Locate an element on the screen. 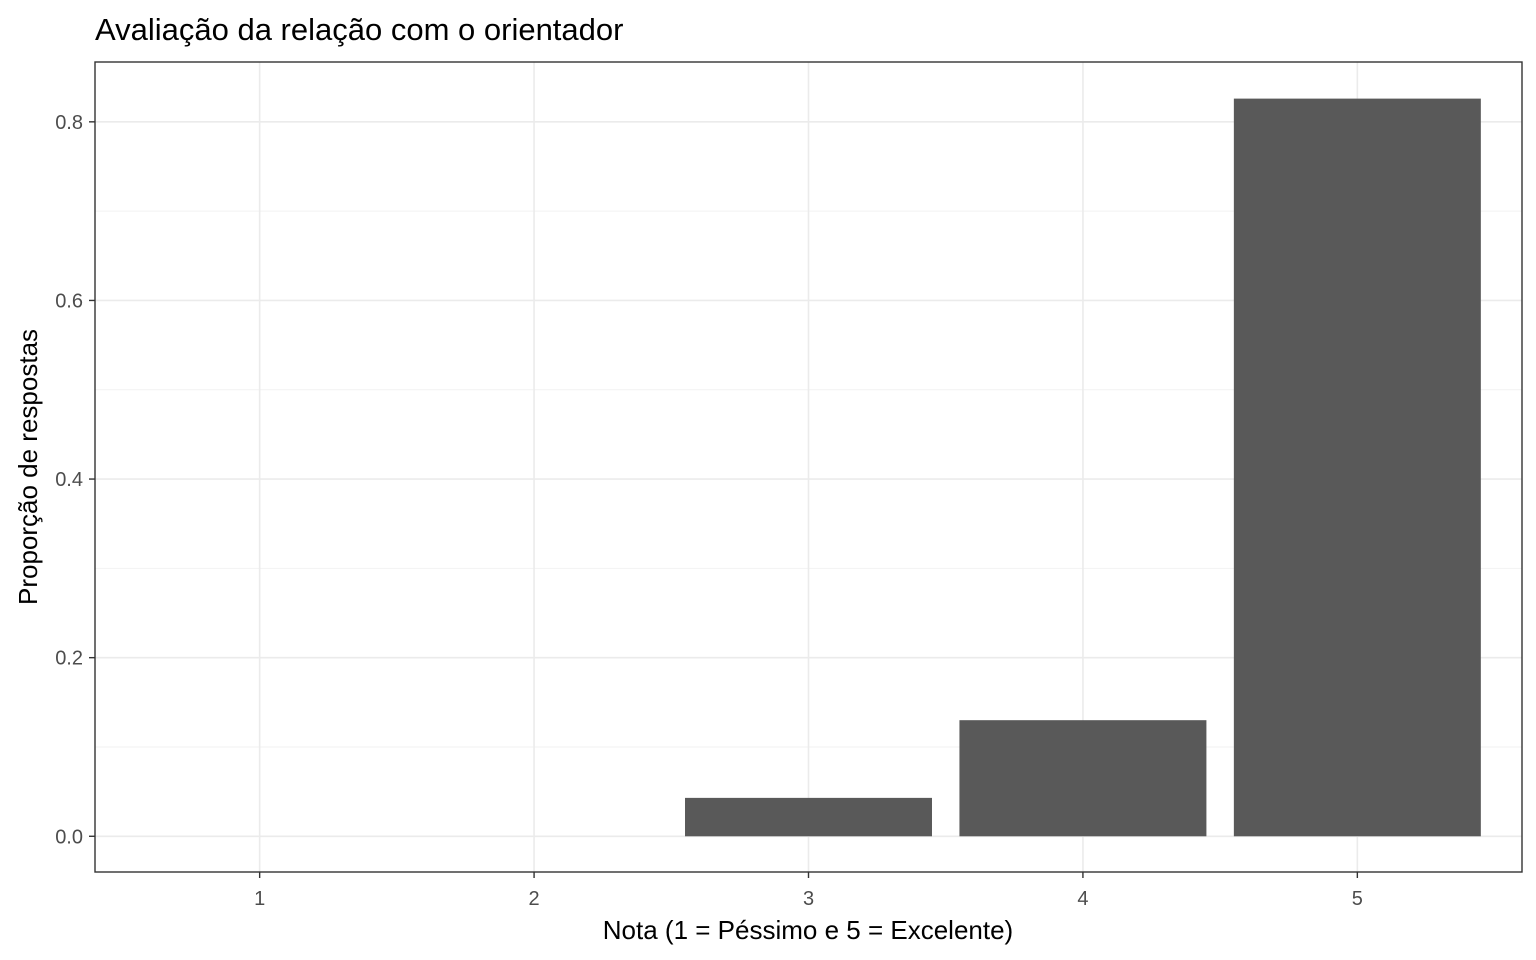 This screenshot has width=1536, height=960. y-tick-label: 0.8 is located at coordinates (69, 123).